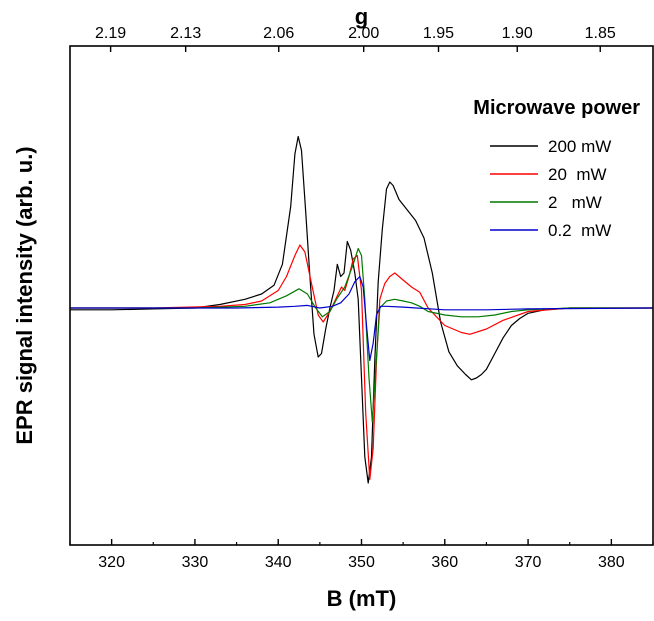 Image resolution: width=654 pixels, height=621 pixels. Describe the element at coordinates (24, 295) in the screenshot. I see `y-axis-title: EPR signal intensity (arb. u.)` at that location.